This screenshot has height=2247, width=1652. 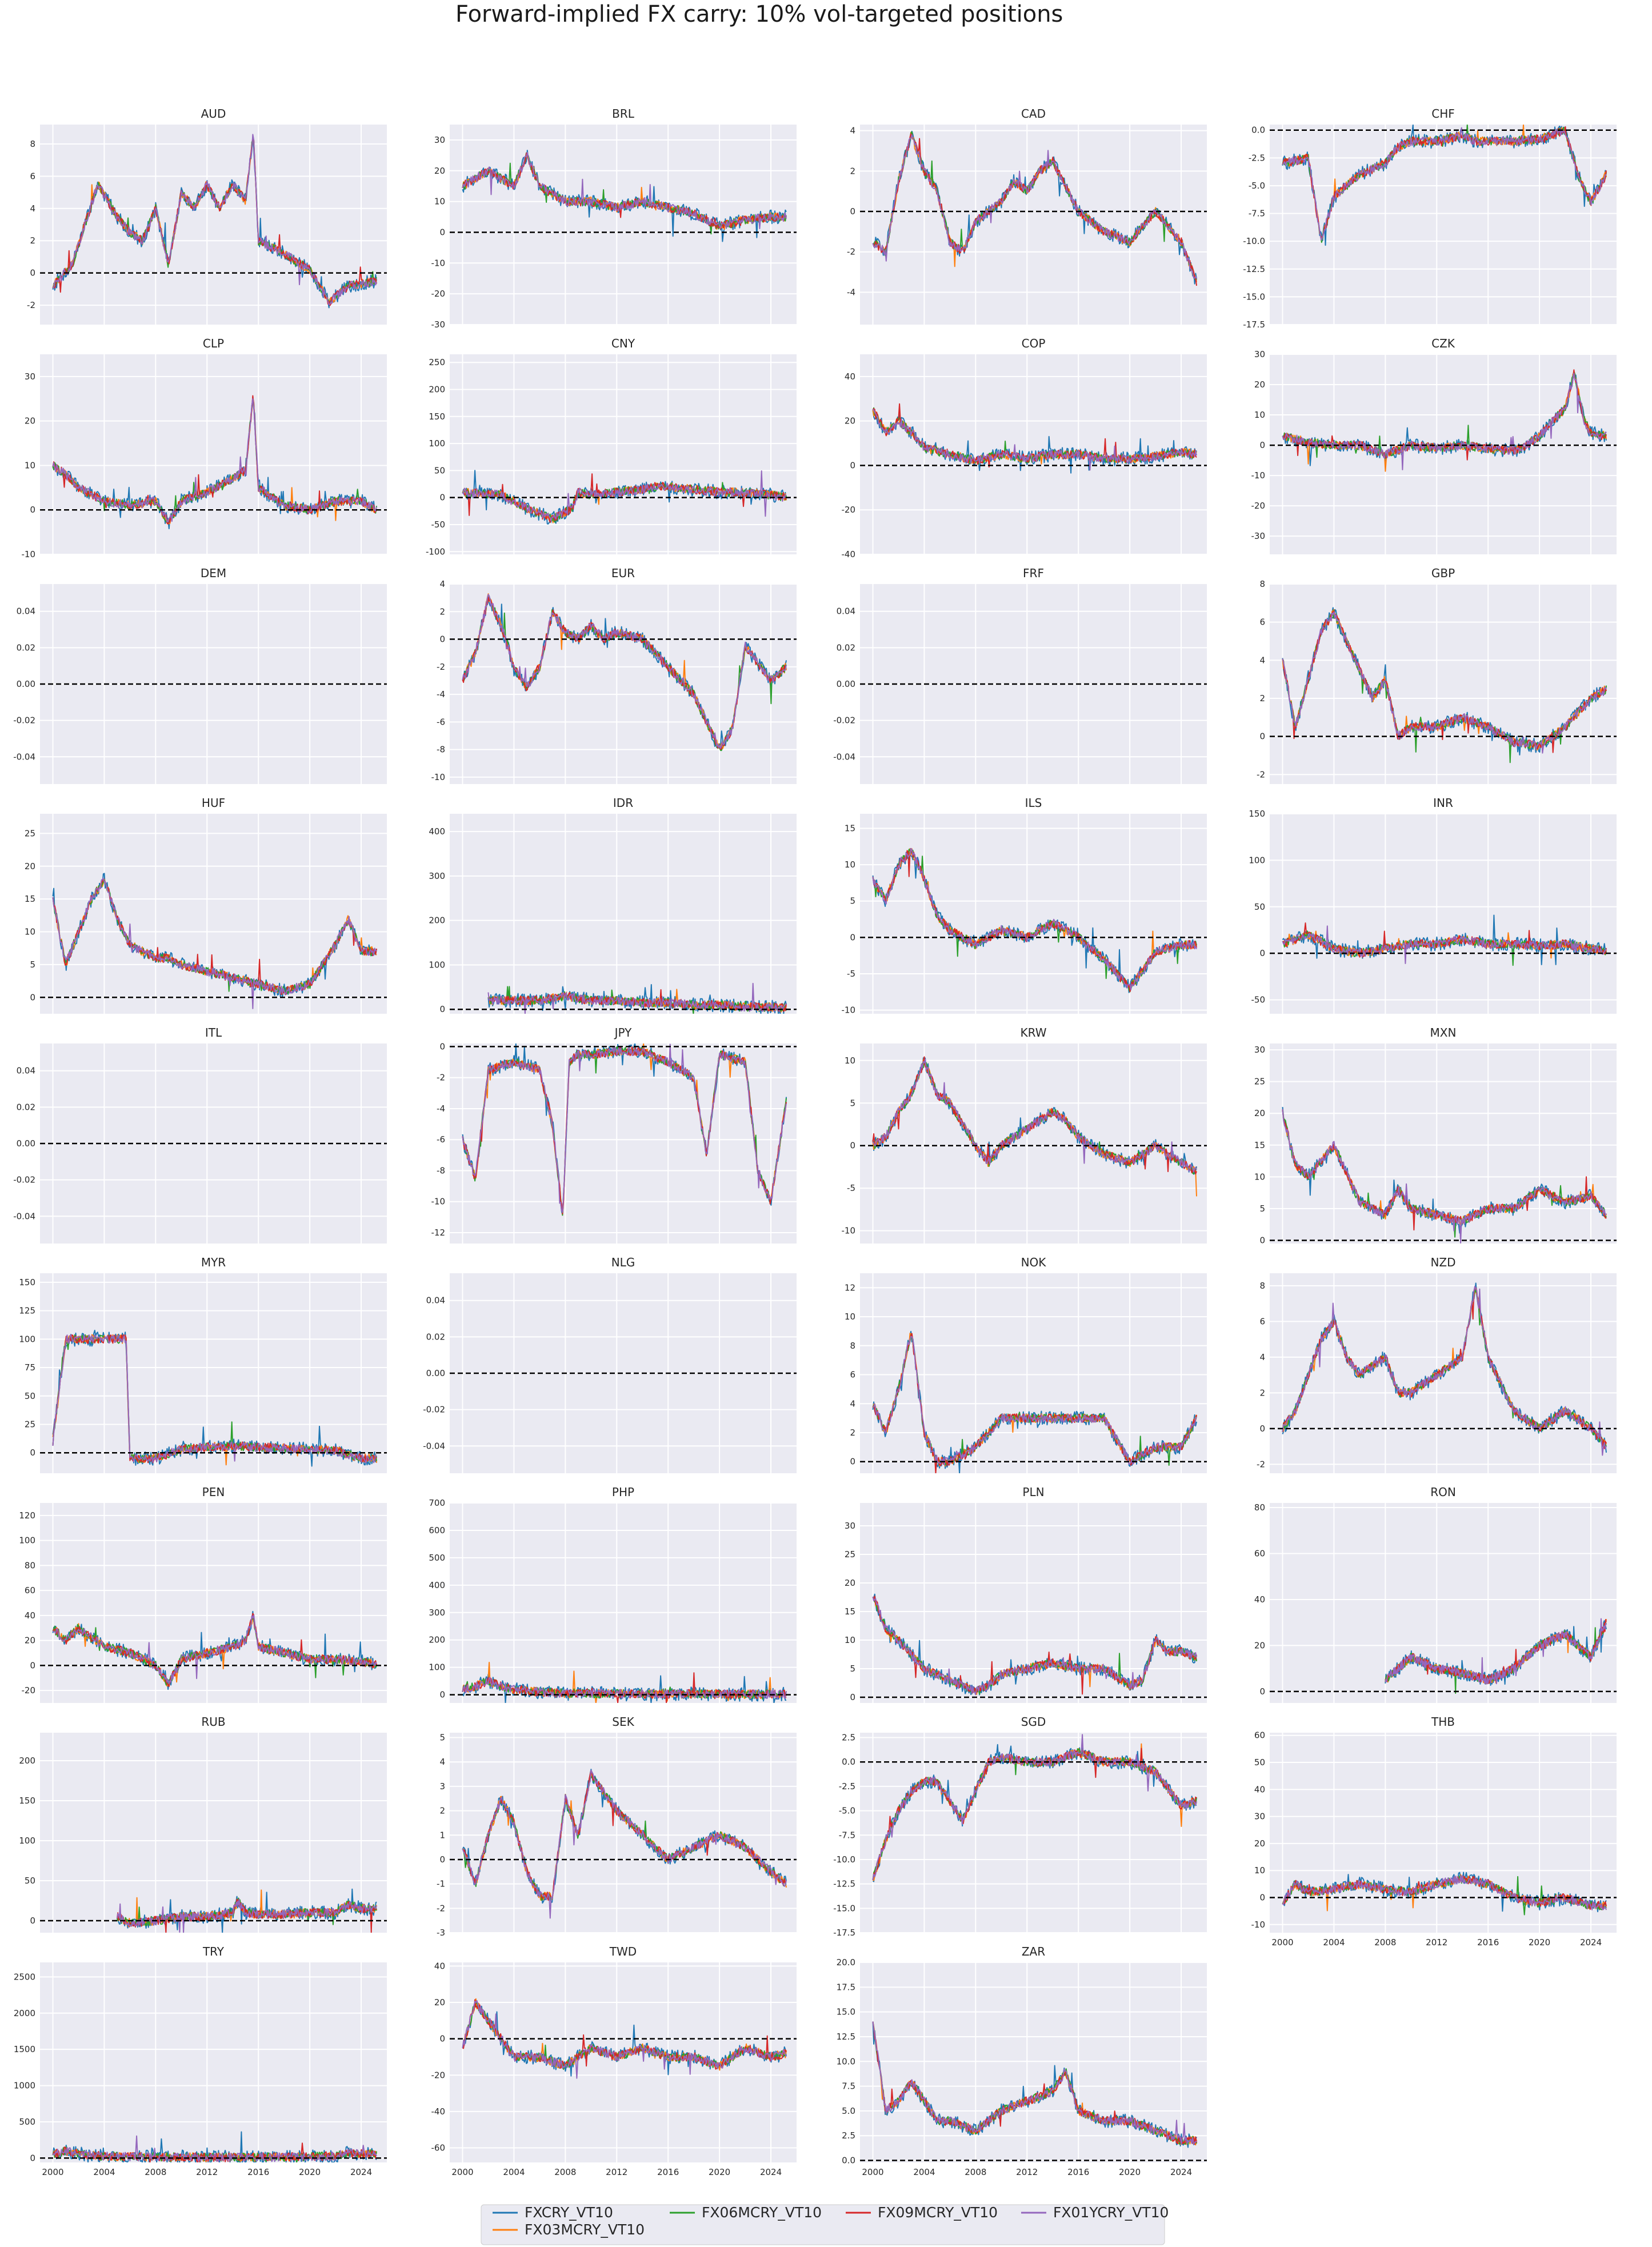 What do you see at coordinates (437, 362) in the screenshot?
I see `y-tick-label: 250` at bounding box center [437, 362].